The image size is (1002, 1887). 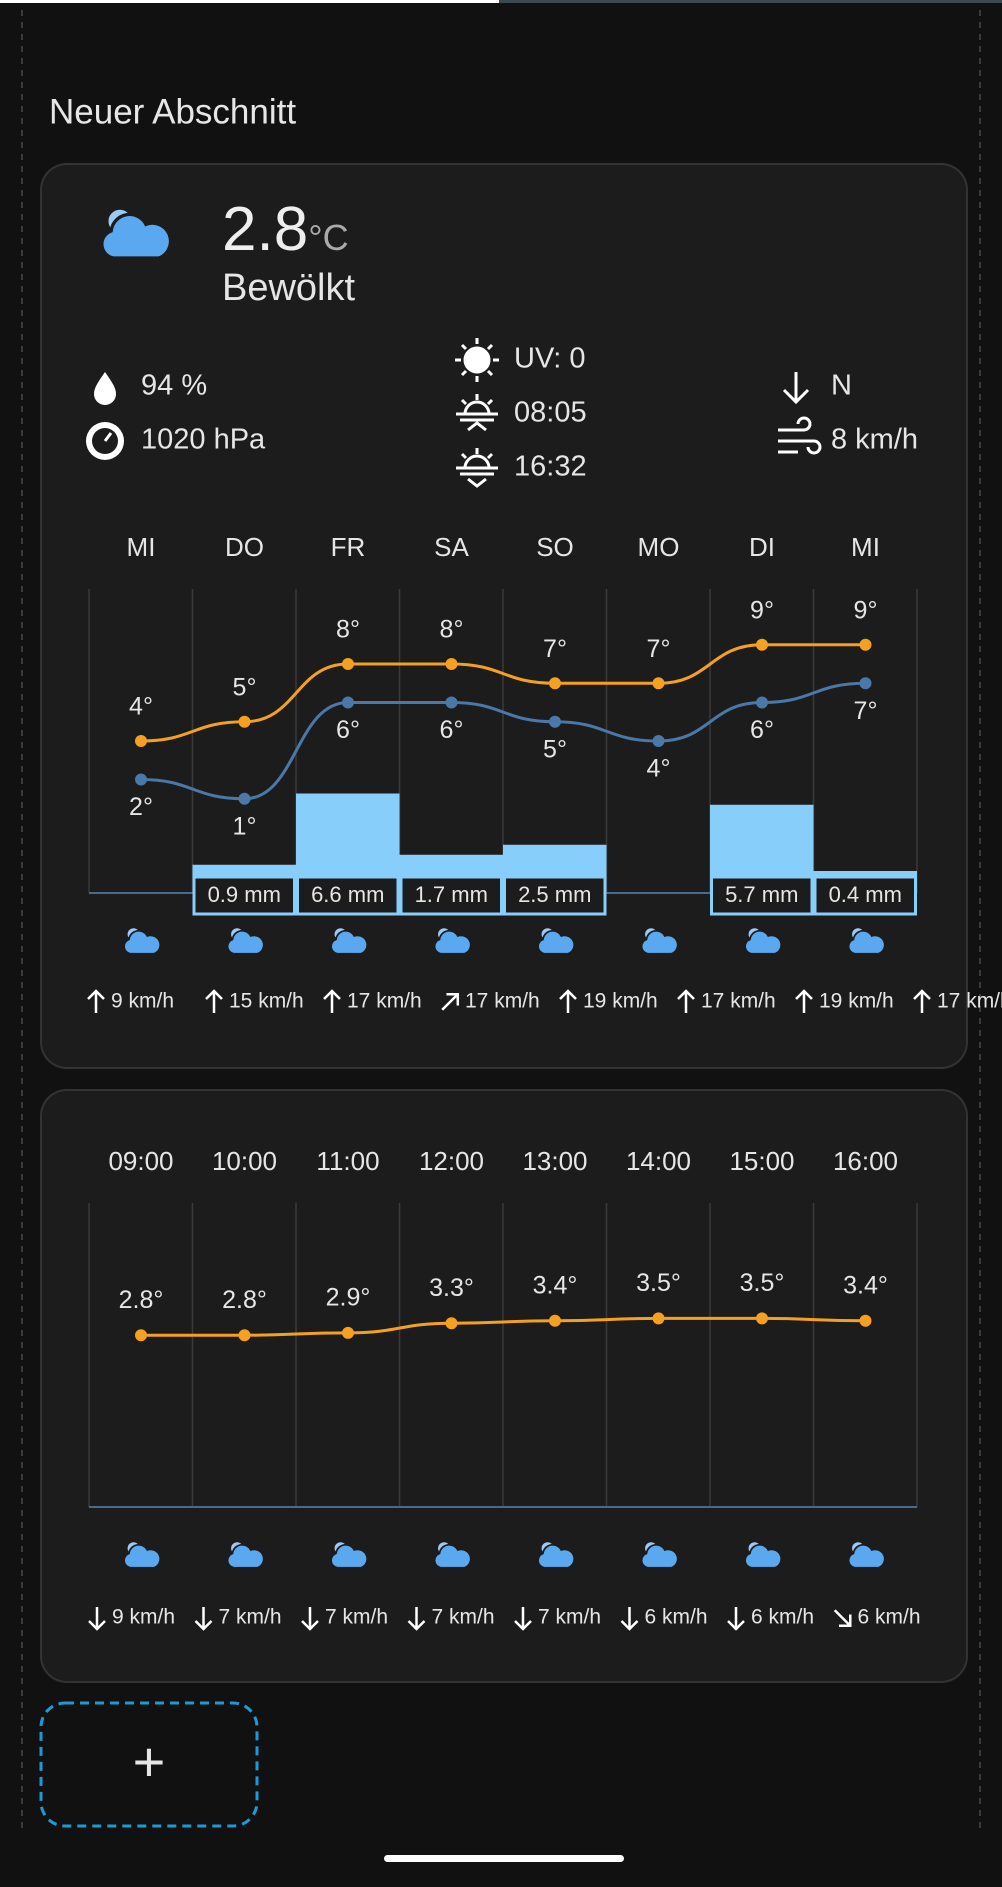 What do you see at coordinates (244, 894) in the screenshot?
I see `precipitation-label: 0.9 mm` at bounding box center [244, 894].